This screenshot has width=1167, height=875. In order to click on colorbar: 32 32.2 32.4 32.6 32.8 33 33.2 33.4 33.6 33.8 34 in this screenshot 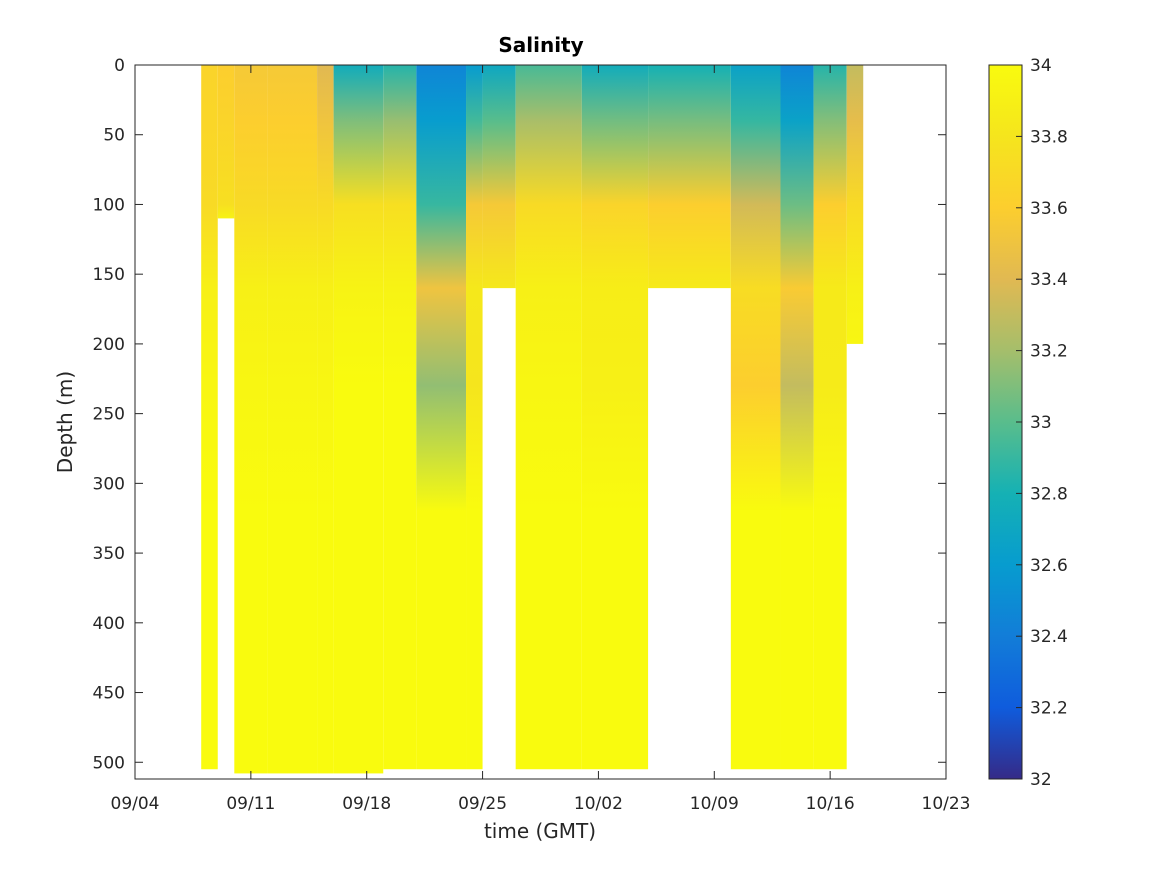, I will do `click(1028, 423)`.